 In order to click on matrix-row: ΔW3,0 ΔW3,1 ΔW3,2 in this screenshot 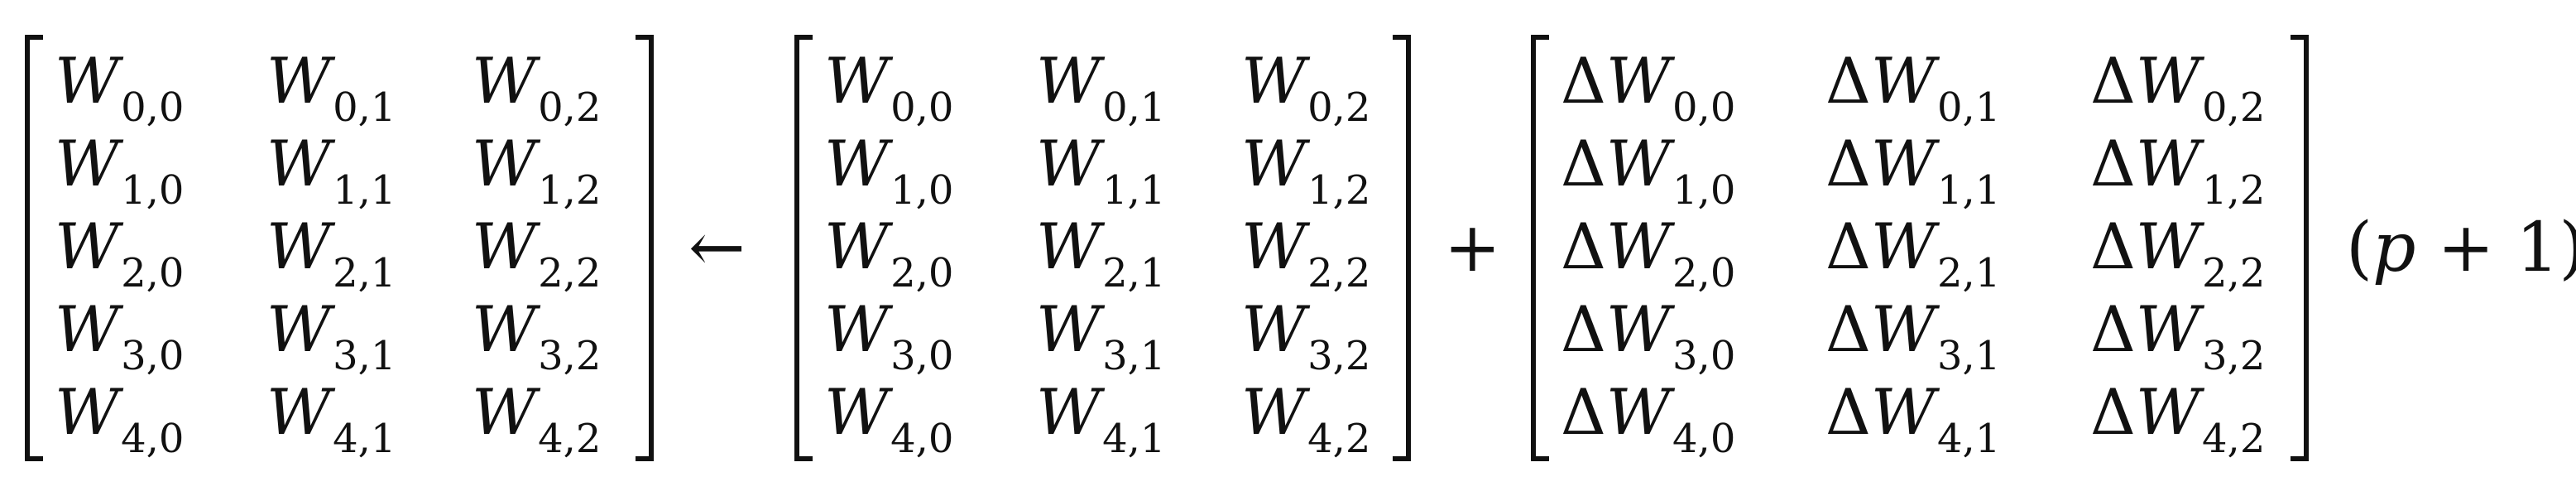, I will do `click(1920, 333)`.